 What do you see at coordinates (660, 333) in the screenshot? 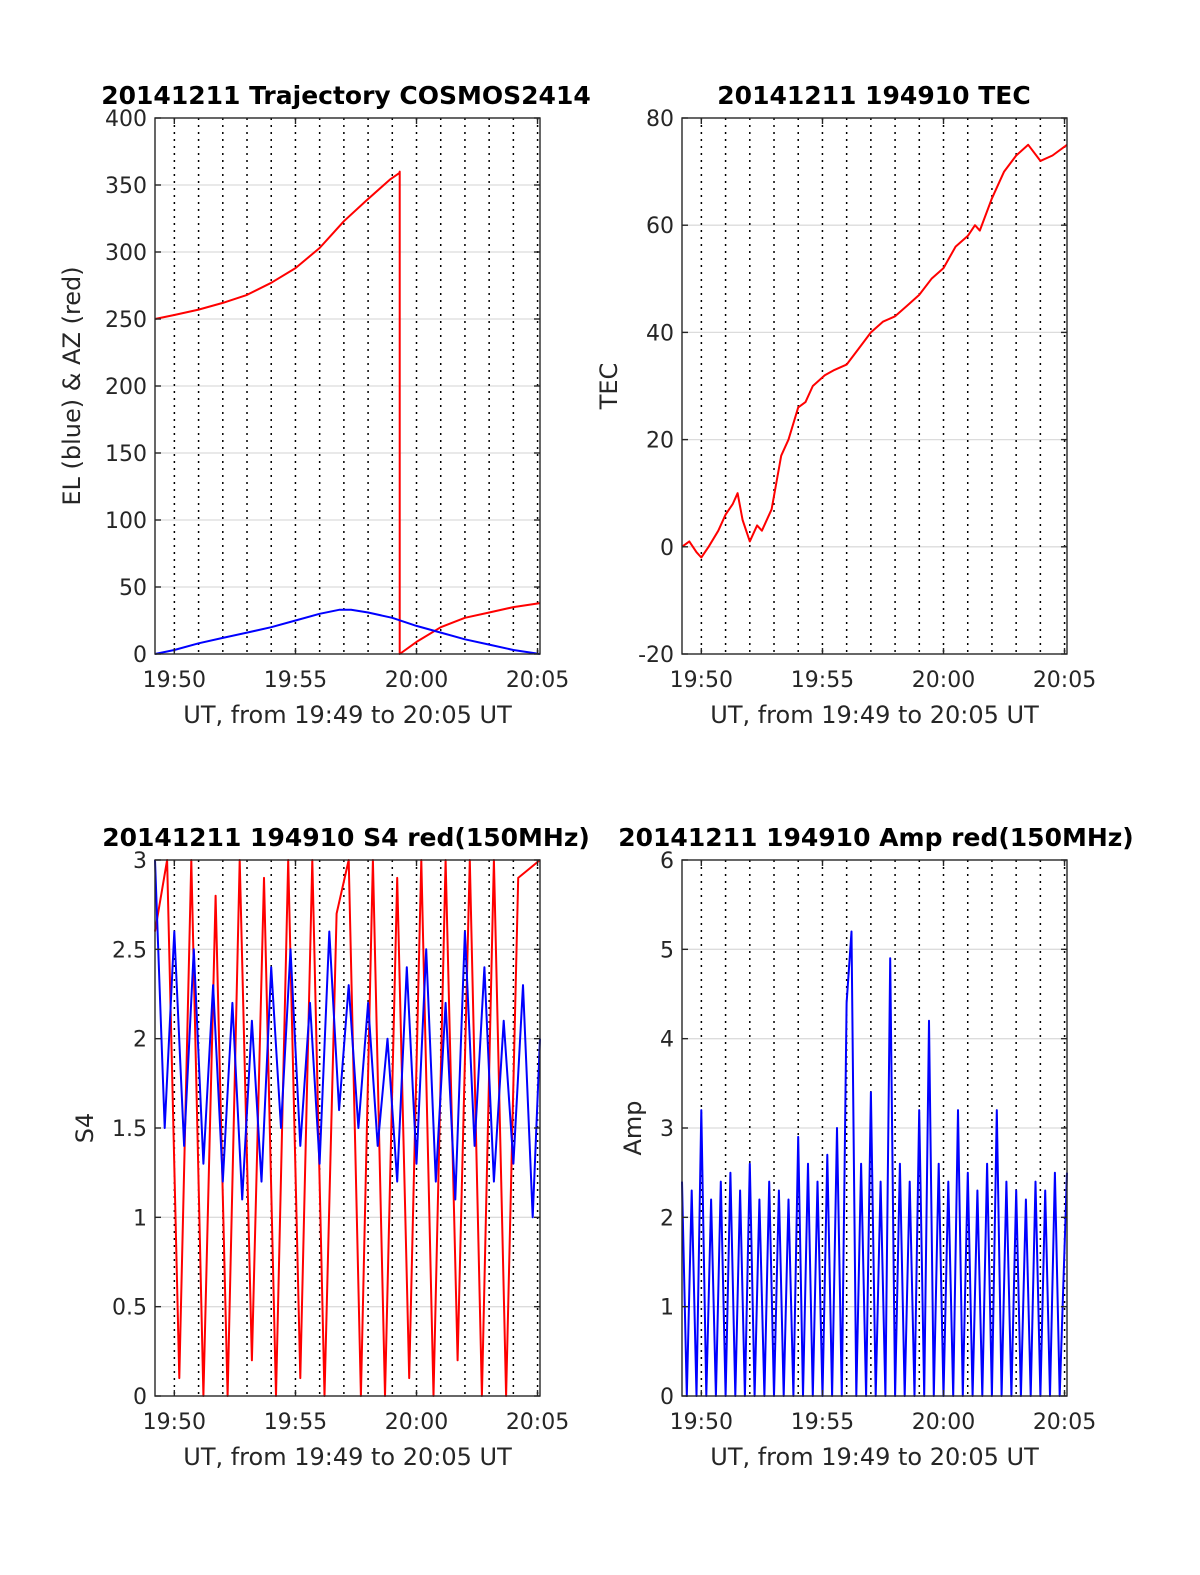
I see `y-tick-label: 40` at bounding box center [660, 333].